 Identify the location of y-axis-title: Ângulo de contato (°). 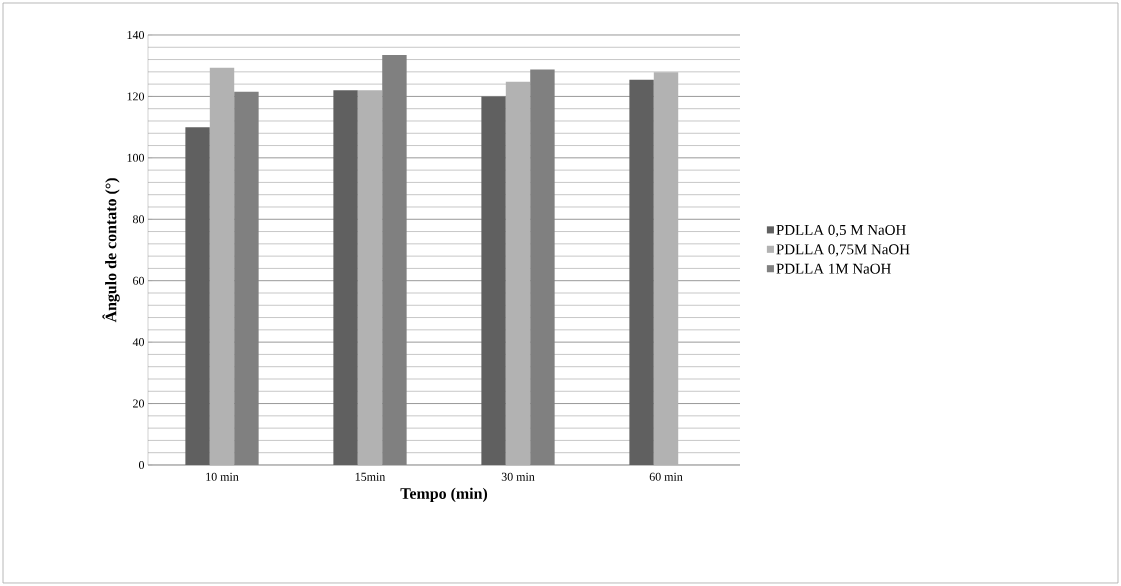
(111, 250).